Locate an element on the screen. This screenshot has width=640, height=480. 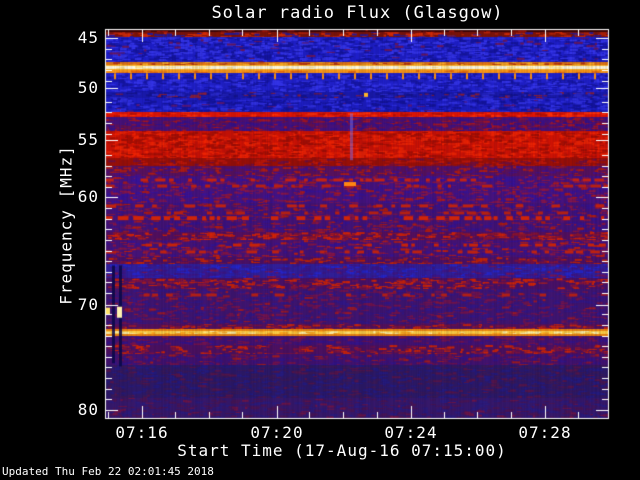
y-axis-title: Frequency [MHz] is located at coordinates (66, 225).